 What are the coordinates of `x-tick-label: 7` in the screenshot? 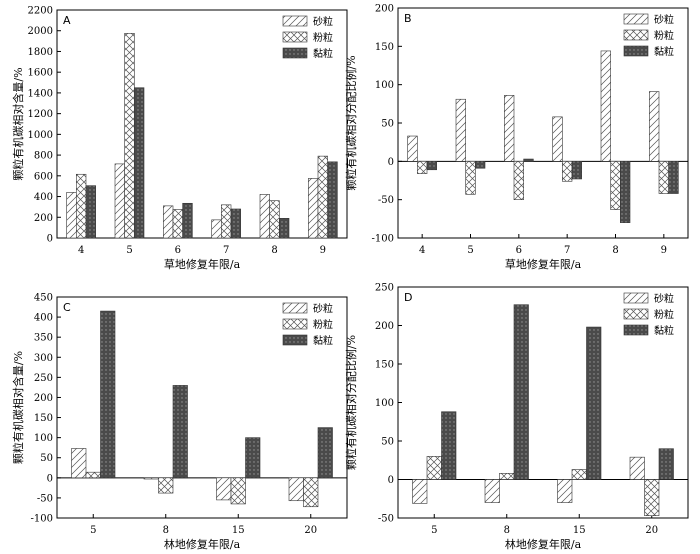 It's located at (567, 250).